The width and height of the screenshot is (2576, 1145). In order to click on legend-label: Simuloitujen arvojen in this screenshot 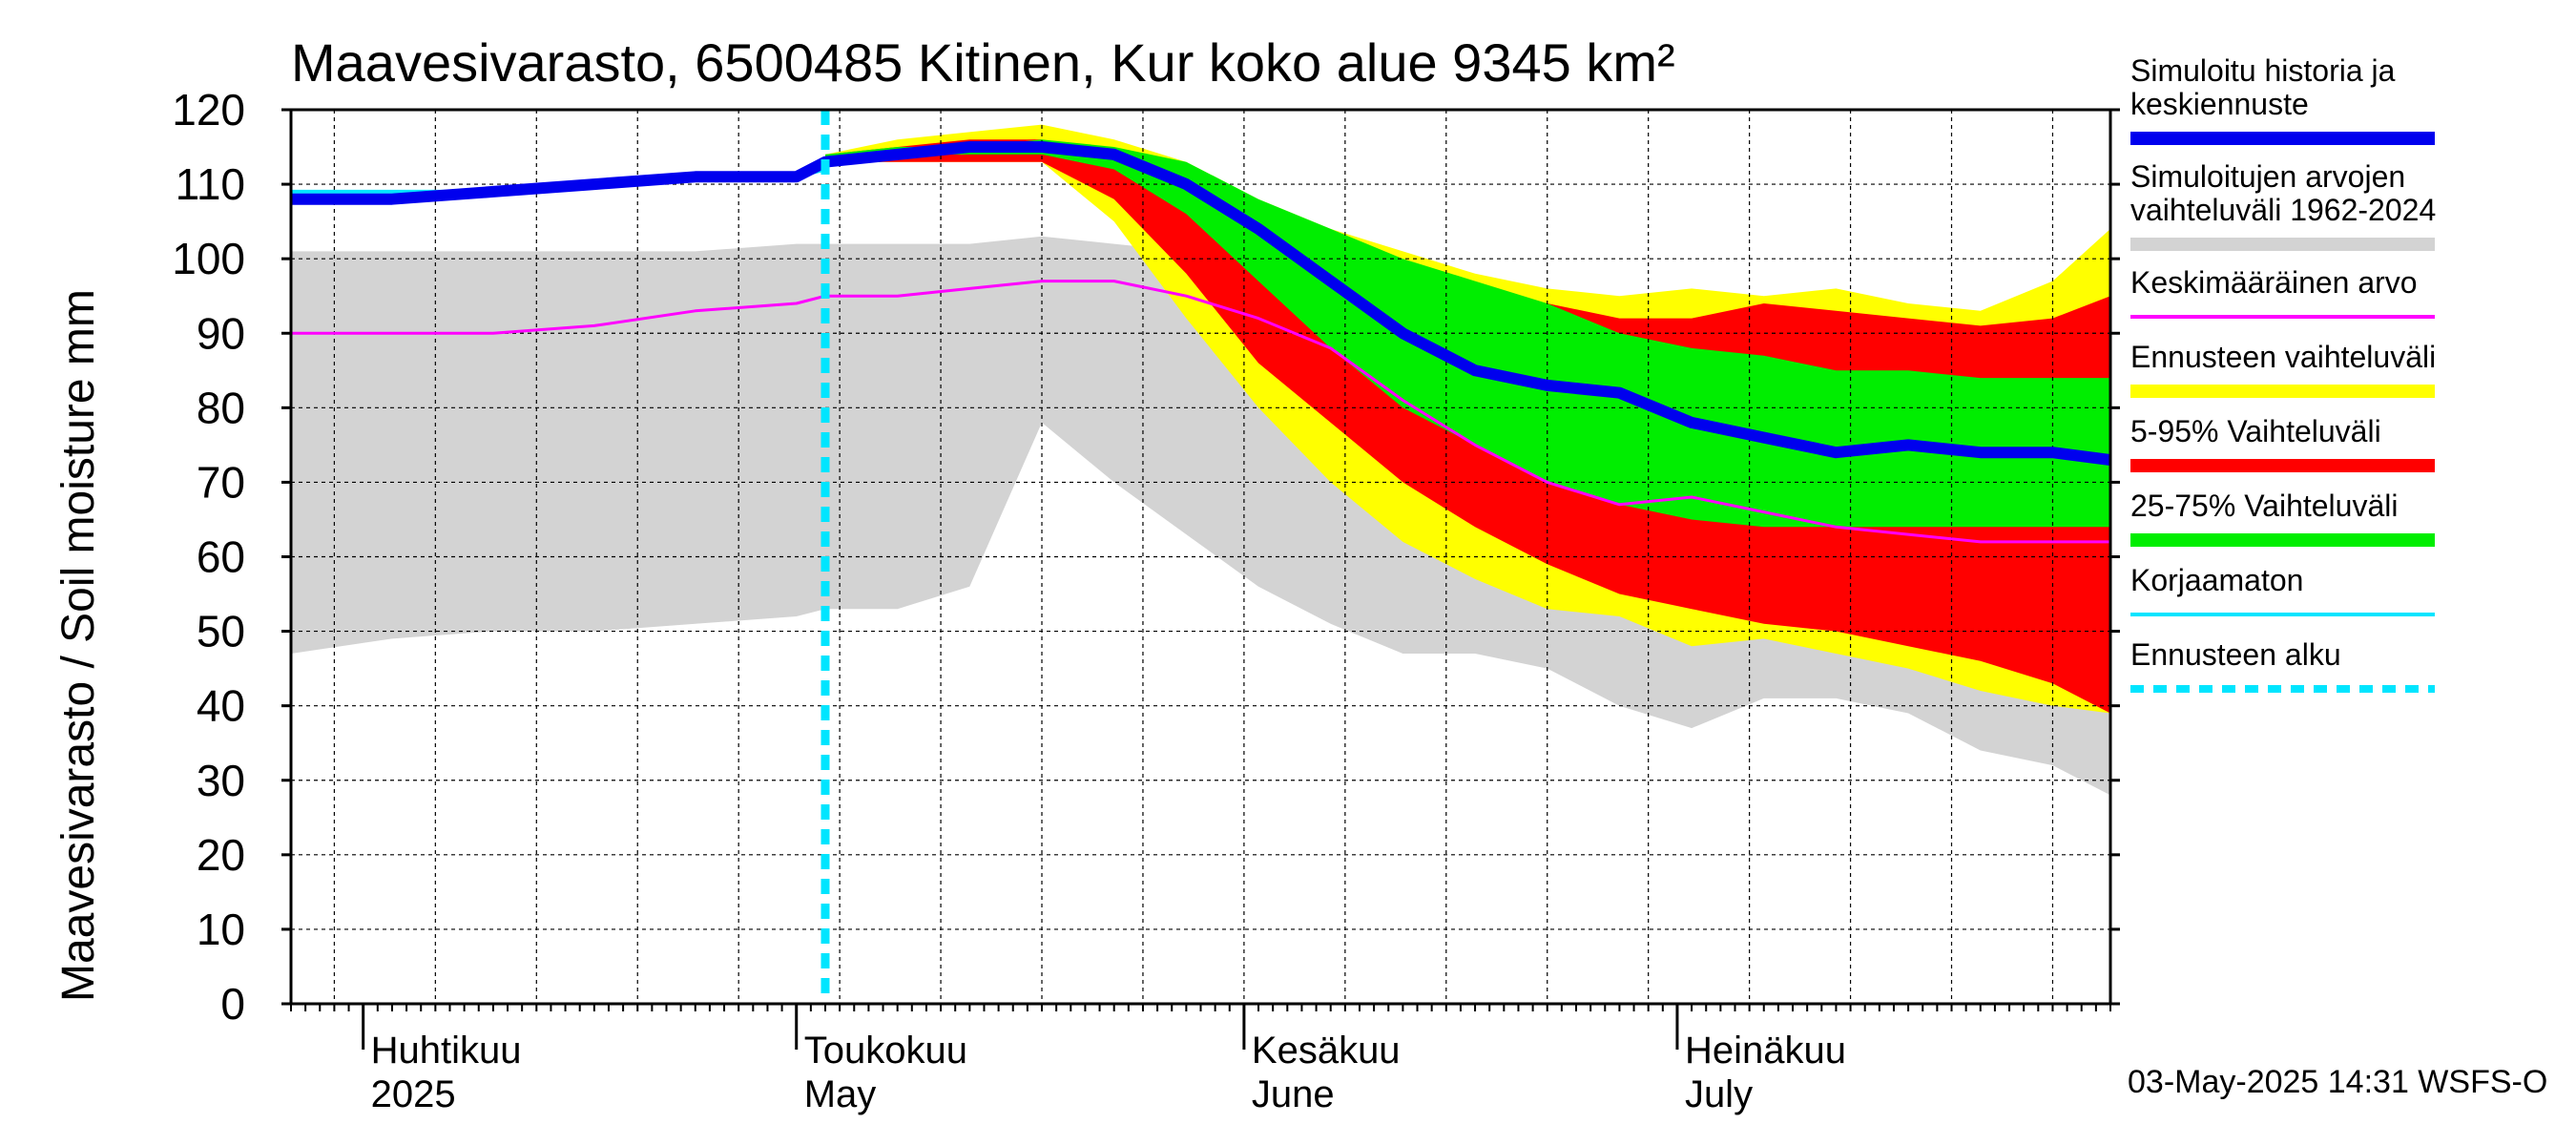, I will do `click(2267, 177)`.